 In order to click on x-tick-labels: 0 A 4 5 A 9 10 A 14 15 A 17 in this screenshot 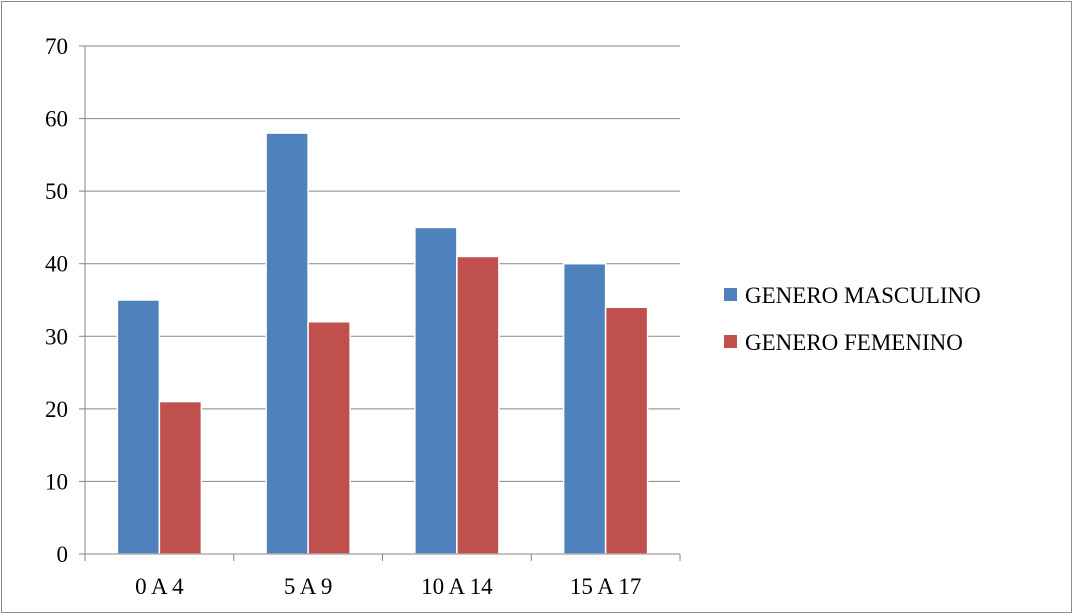, I will do `click(388, 586)`.